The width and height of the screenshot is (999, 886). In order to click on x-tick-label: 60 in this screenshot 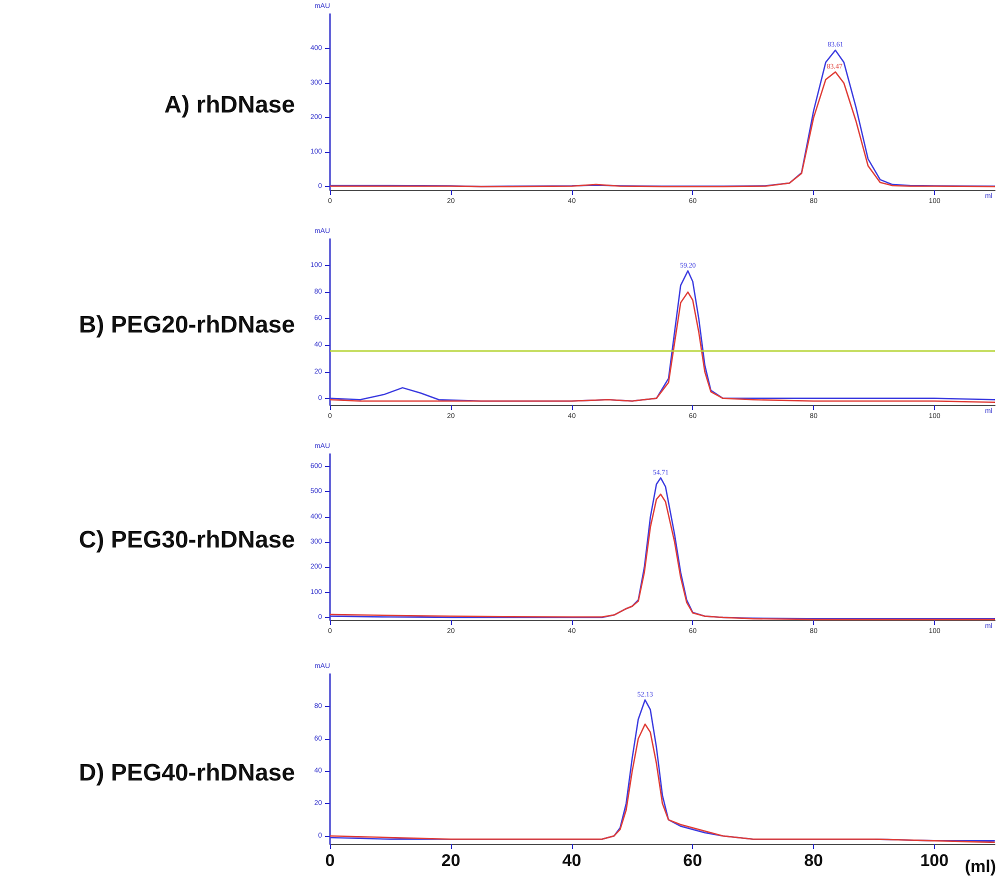, I will do `click(692, 860)`.